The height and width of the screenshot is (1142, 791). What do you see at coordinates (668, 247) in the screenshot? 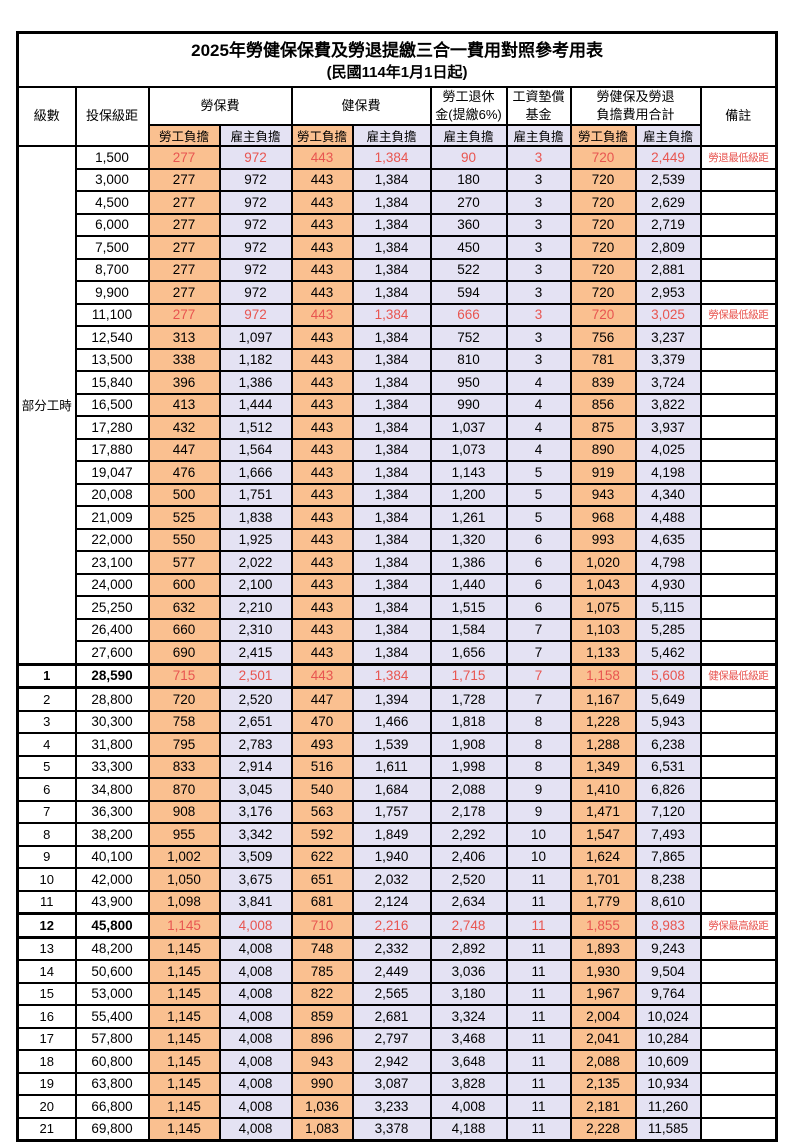
I see `cell-total-employer: 2,809` at bounding box center [668, 247].